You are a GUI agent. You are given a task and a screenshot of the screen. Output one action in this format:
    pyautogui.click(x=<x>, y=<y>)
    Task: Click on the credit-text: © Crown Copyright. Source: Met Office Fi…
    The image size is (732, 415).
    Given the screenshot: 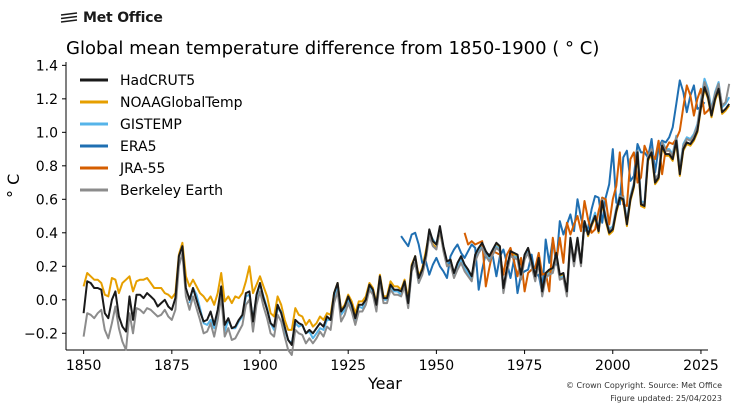 What is the action you would take?
    pyautogui.click(x=644, y=392)
    